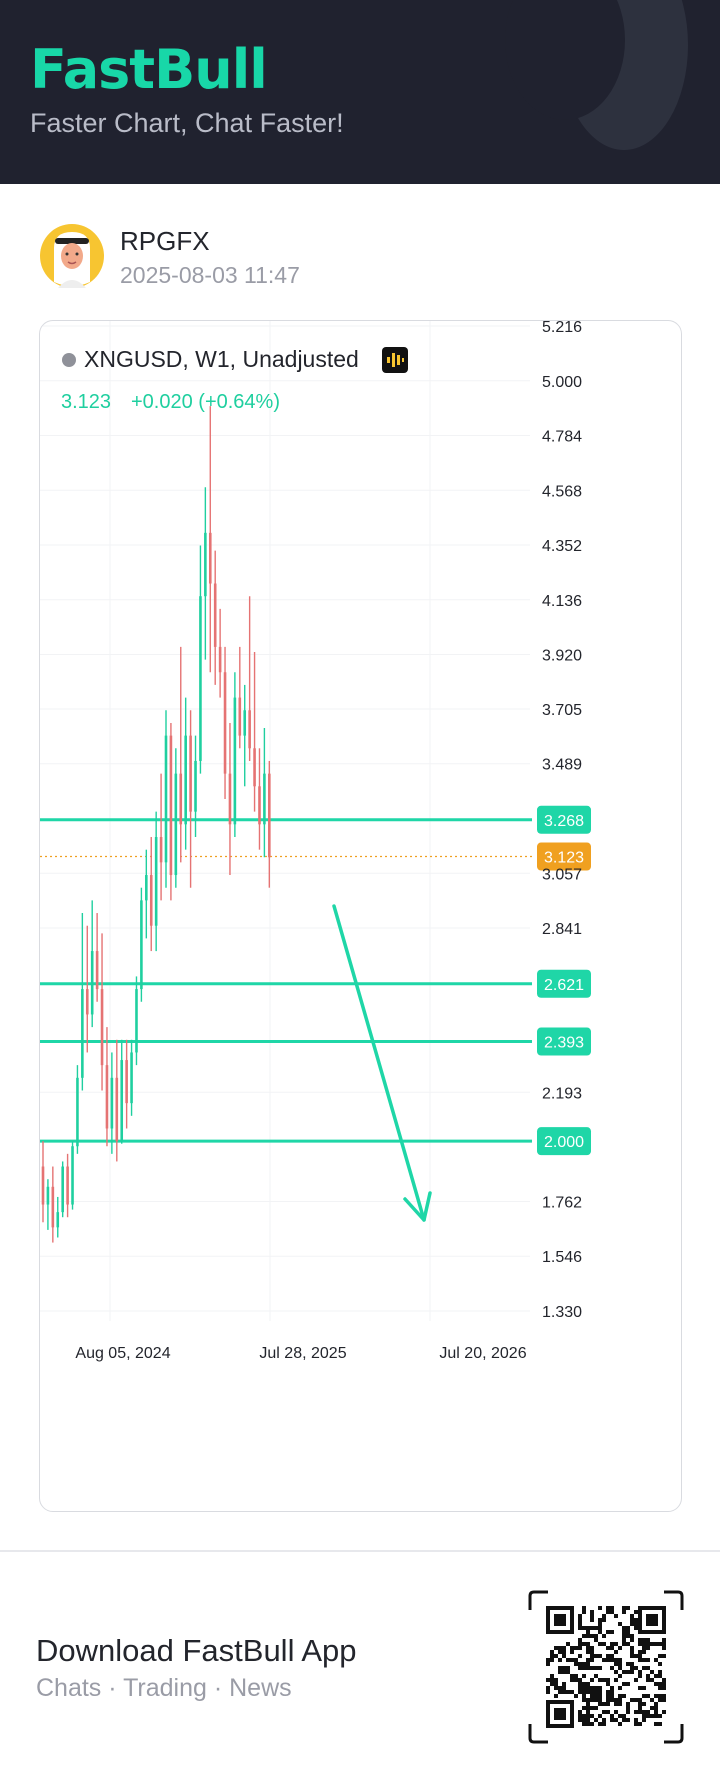 This screenshot has height=1781, width=720. I want to click on y-tick-label: 3.705, so click(562, 710).